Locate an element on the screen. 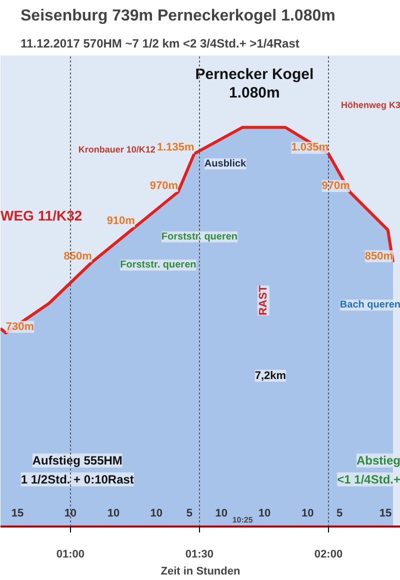  x-tick-label: 01:00 is located at coordinates (70, 554).